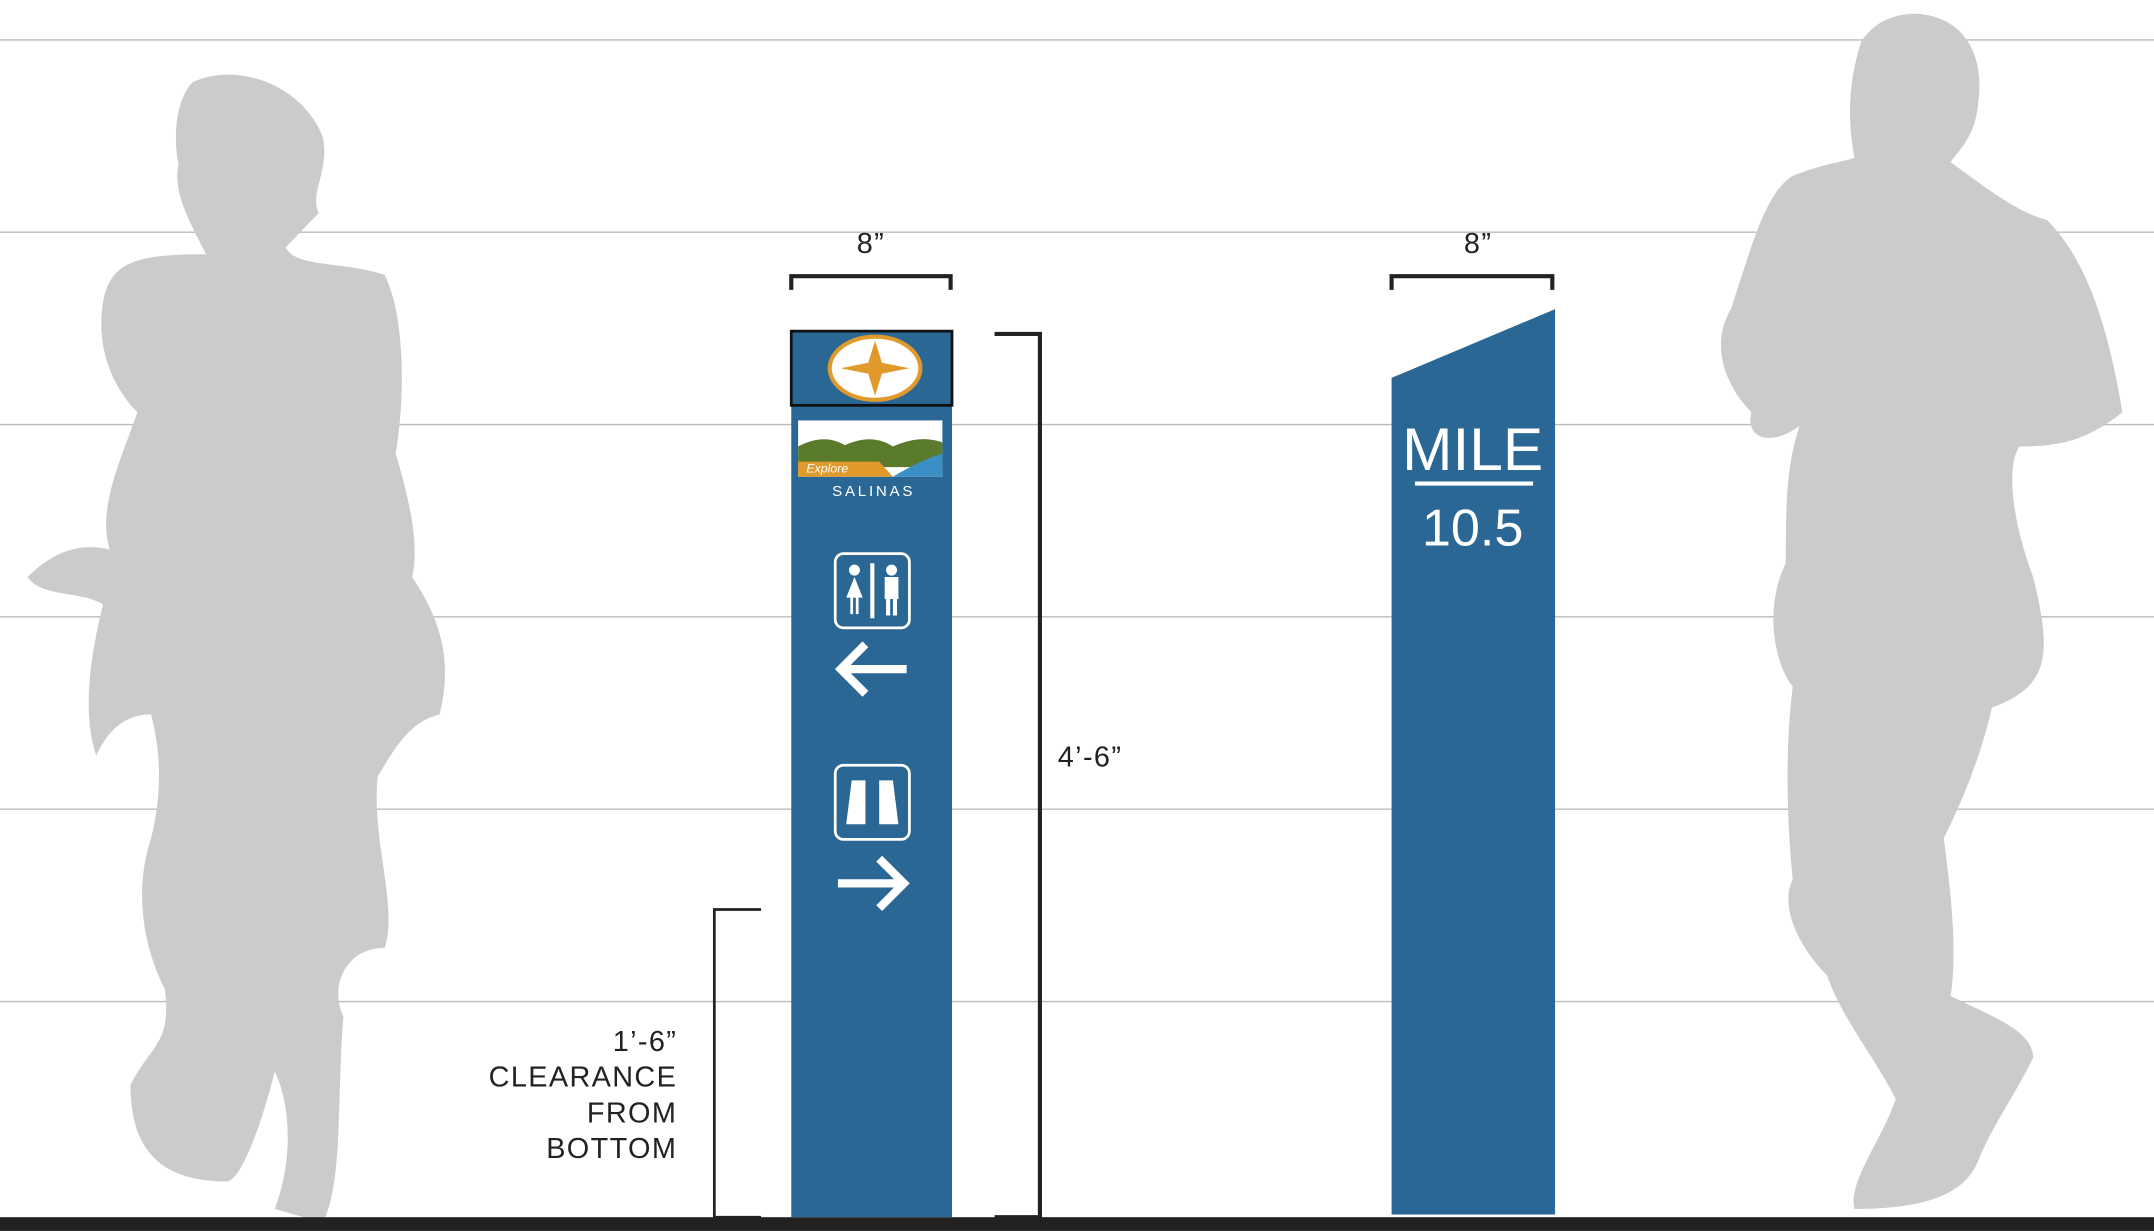 The image size is (2154, 1231). What do you see at coordinates (611, 1149) in the screenshot?
I see `clearance-label: BOTTOM` at bounding box center [611, 1149].